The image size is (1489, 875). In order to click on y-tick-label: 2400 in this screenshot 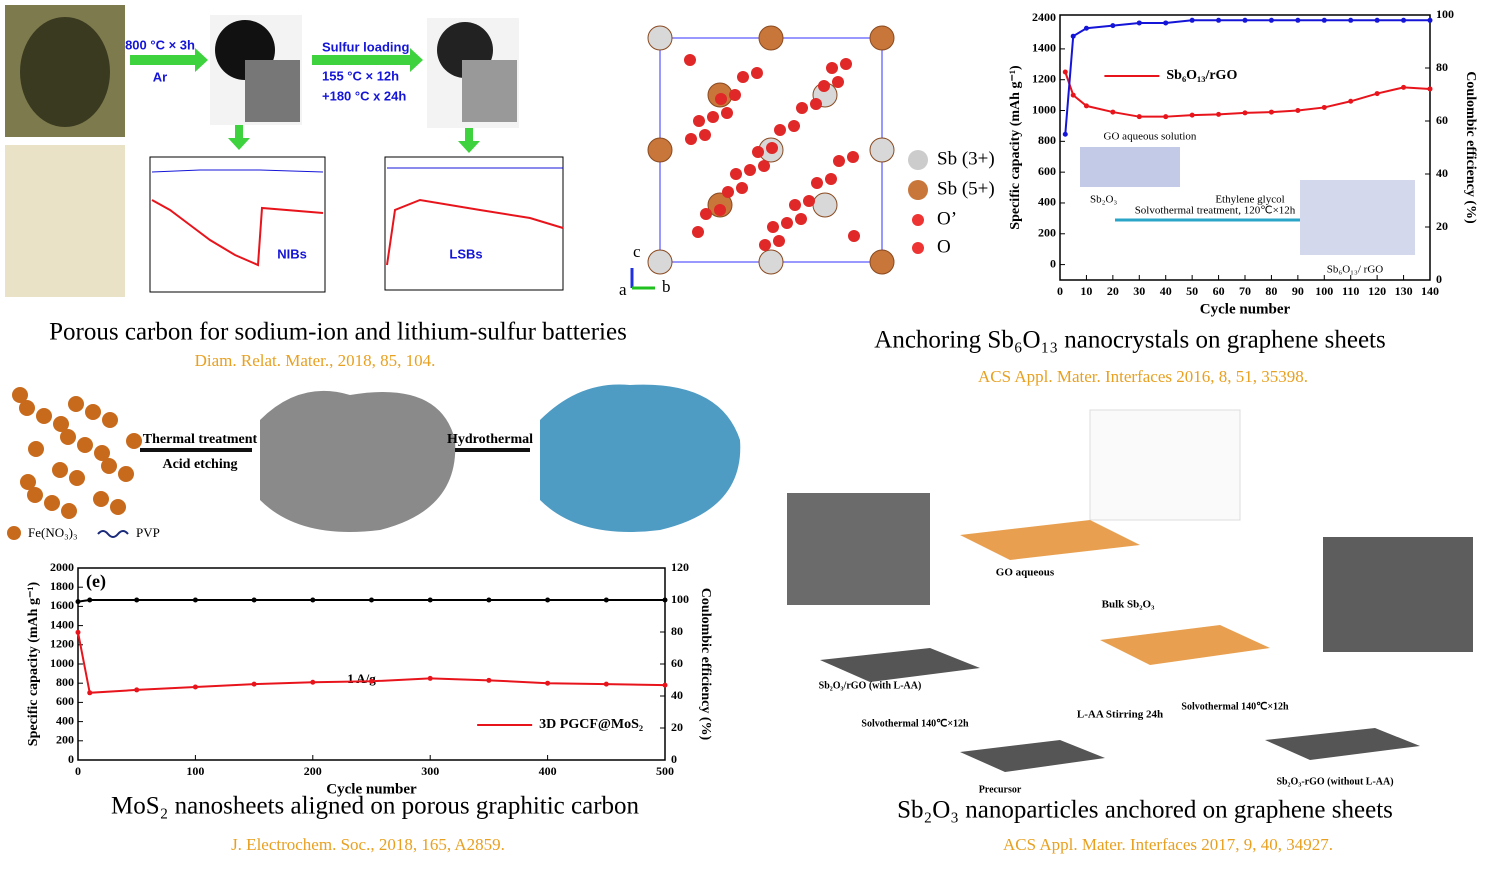, I will do `click(1044, 17)`.